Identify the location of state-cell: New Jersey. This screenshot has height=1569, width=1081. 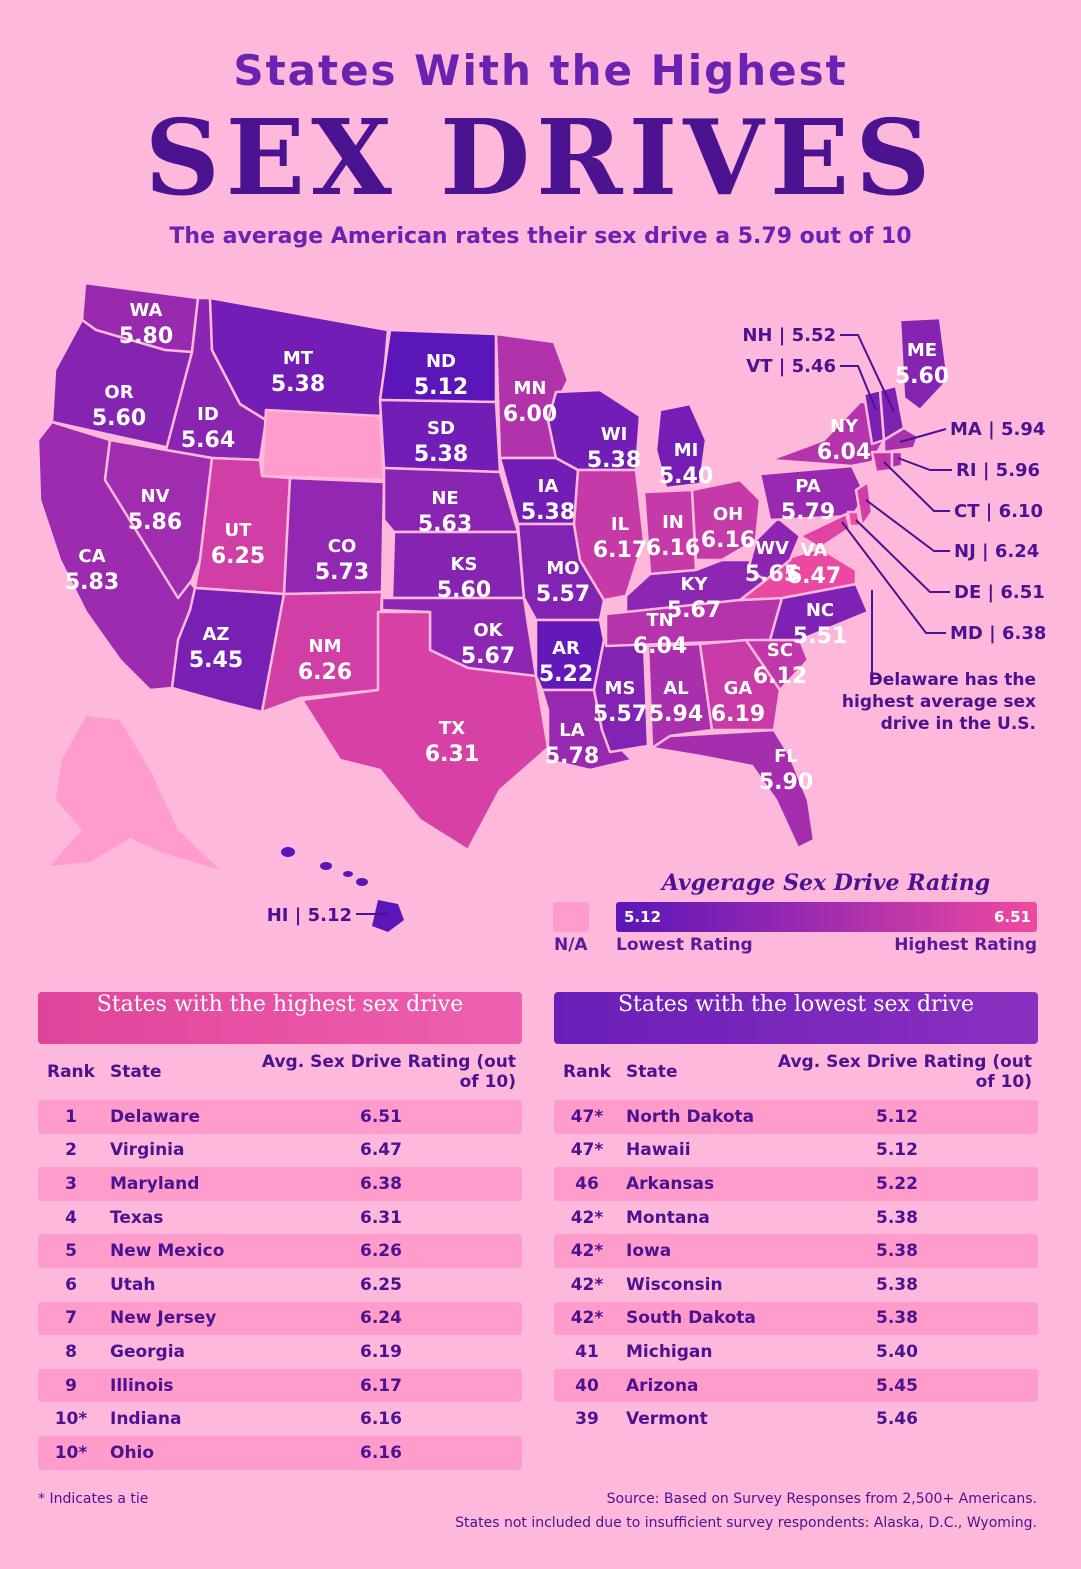
(163, 1318).